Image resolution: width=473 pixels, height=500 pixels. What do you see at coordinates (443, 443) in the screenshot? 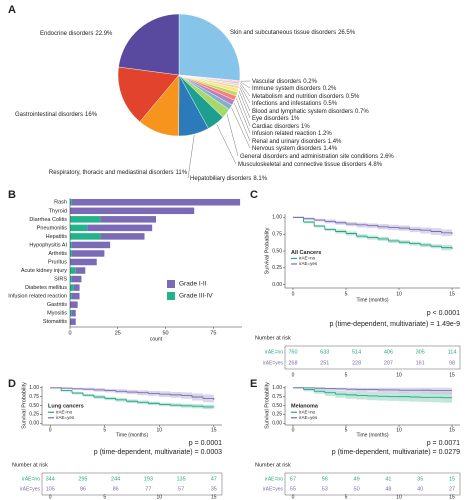
I see `p-value: p = 0.0071` at bounding box center [443, 443].